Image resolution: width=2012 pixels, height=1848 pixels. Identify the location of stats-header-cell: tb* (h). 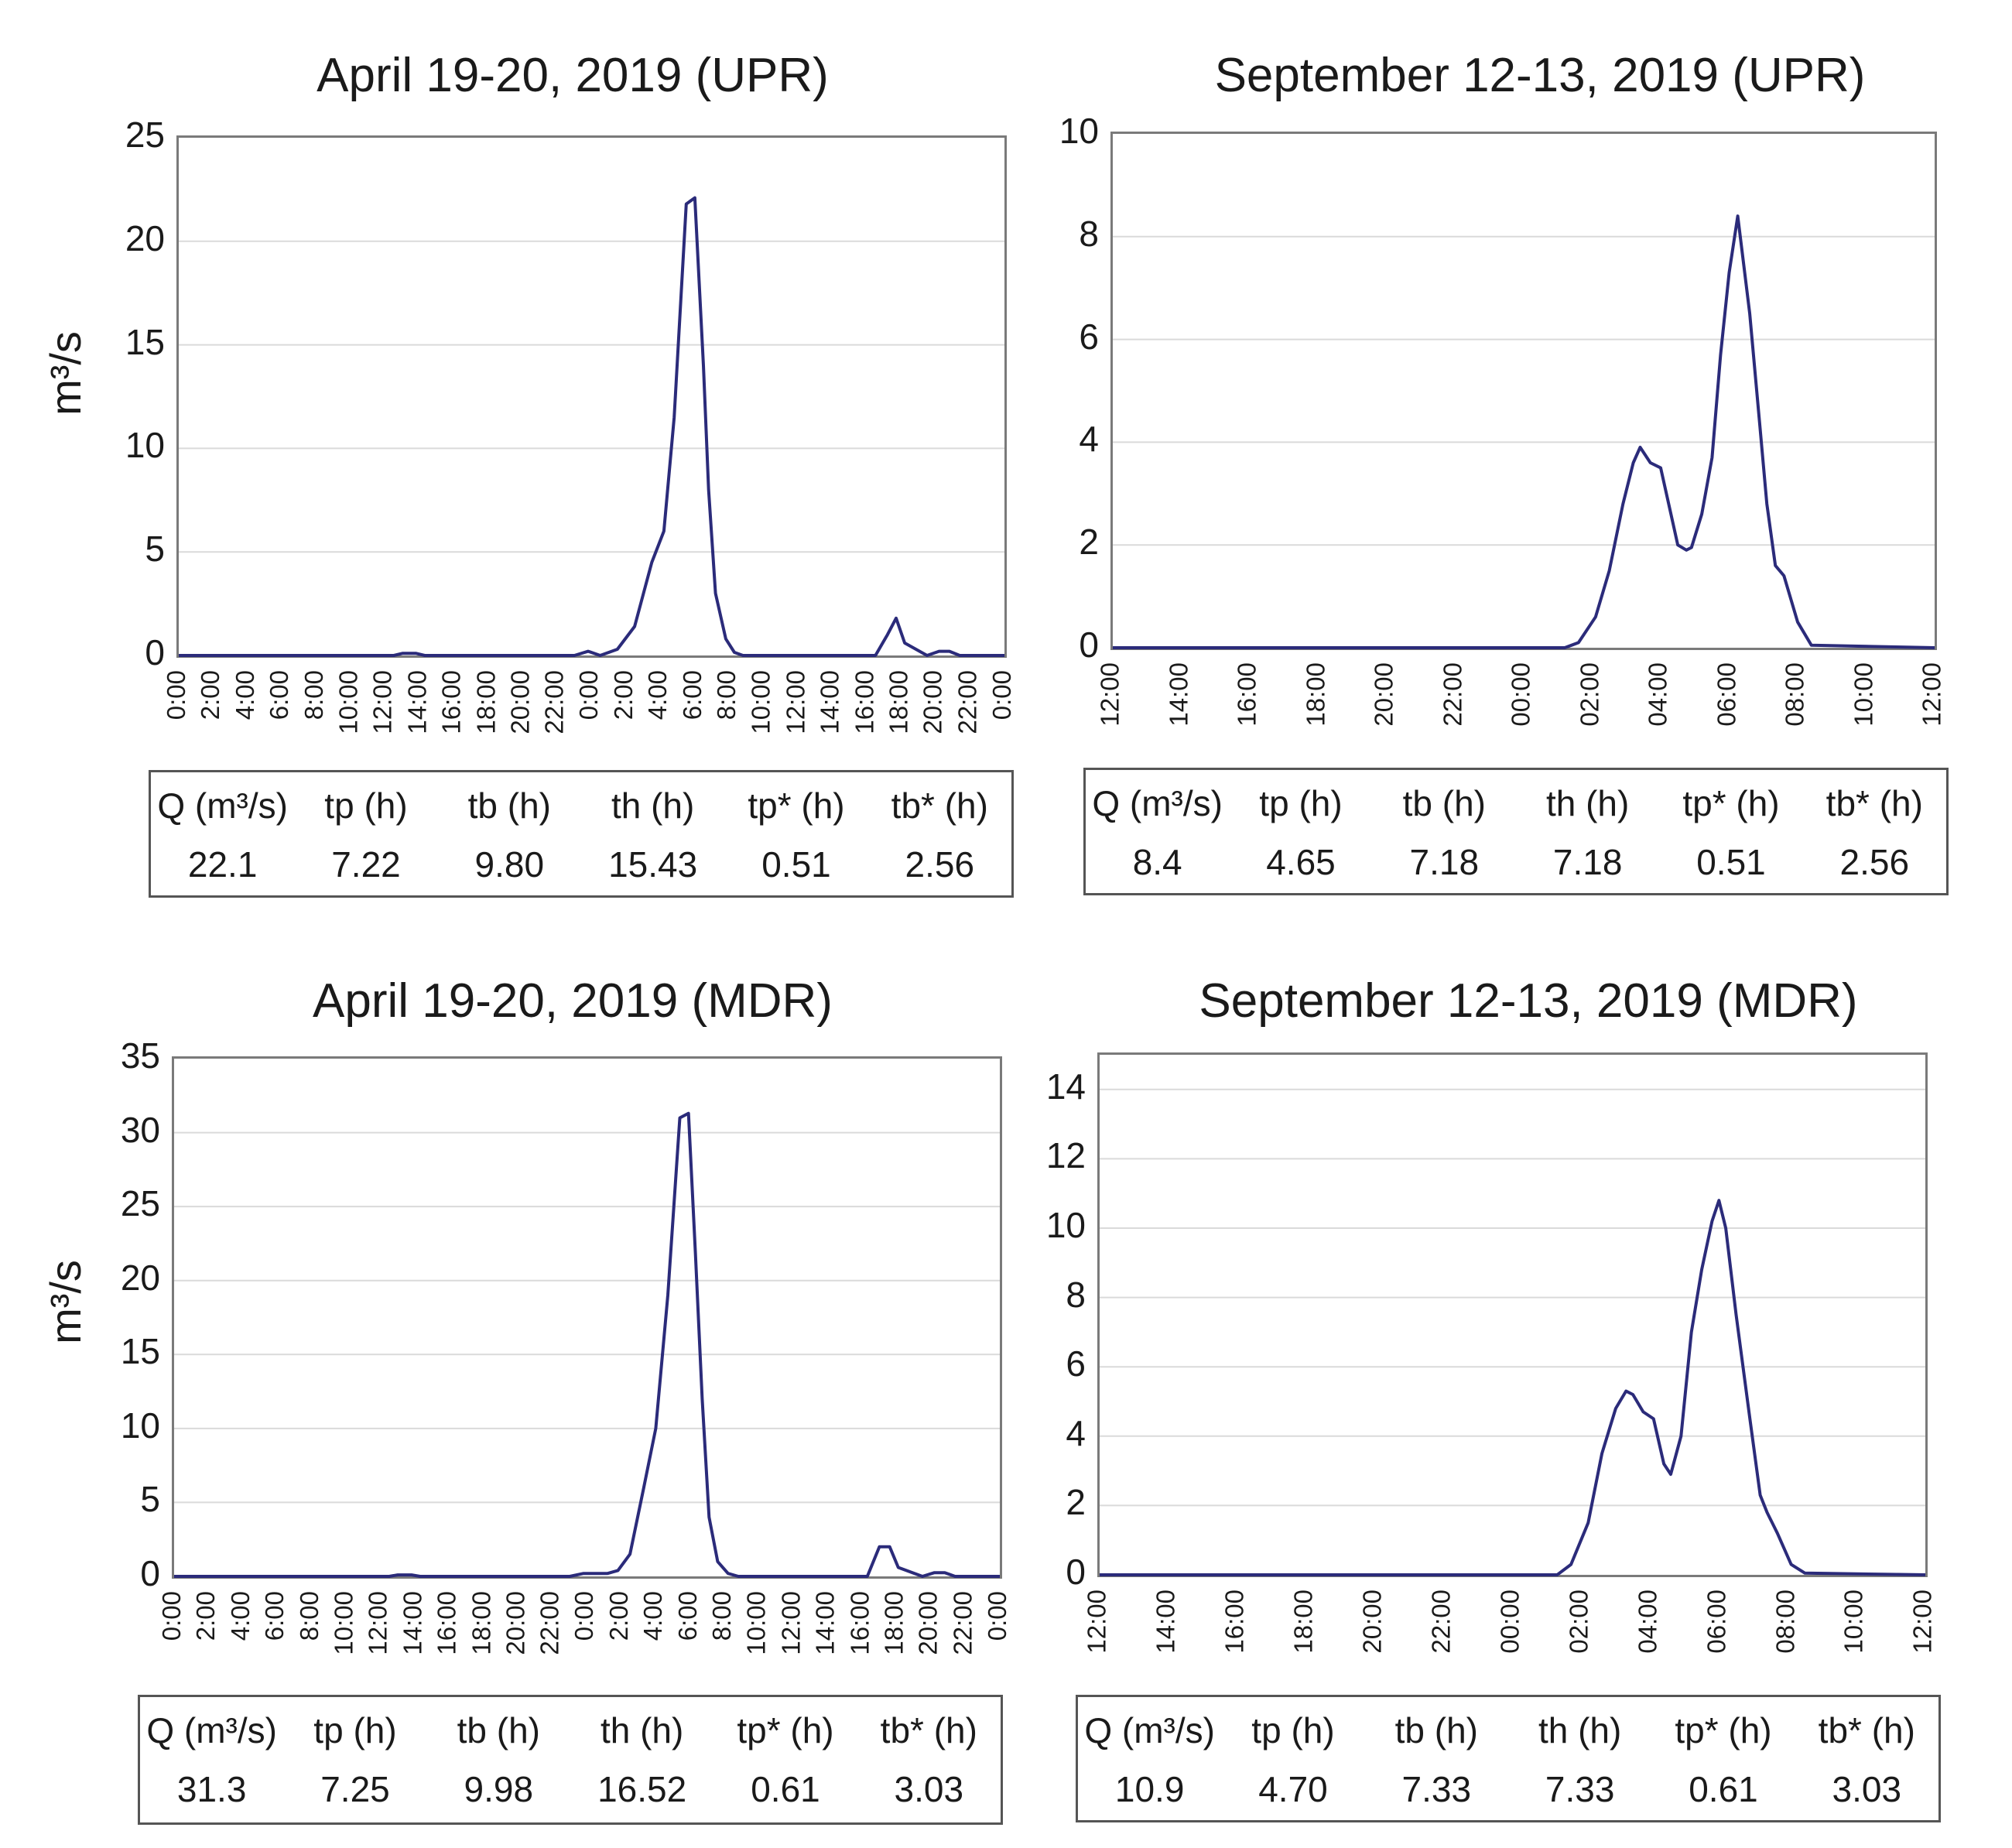
(928, 1730).